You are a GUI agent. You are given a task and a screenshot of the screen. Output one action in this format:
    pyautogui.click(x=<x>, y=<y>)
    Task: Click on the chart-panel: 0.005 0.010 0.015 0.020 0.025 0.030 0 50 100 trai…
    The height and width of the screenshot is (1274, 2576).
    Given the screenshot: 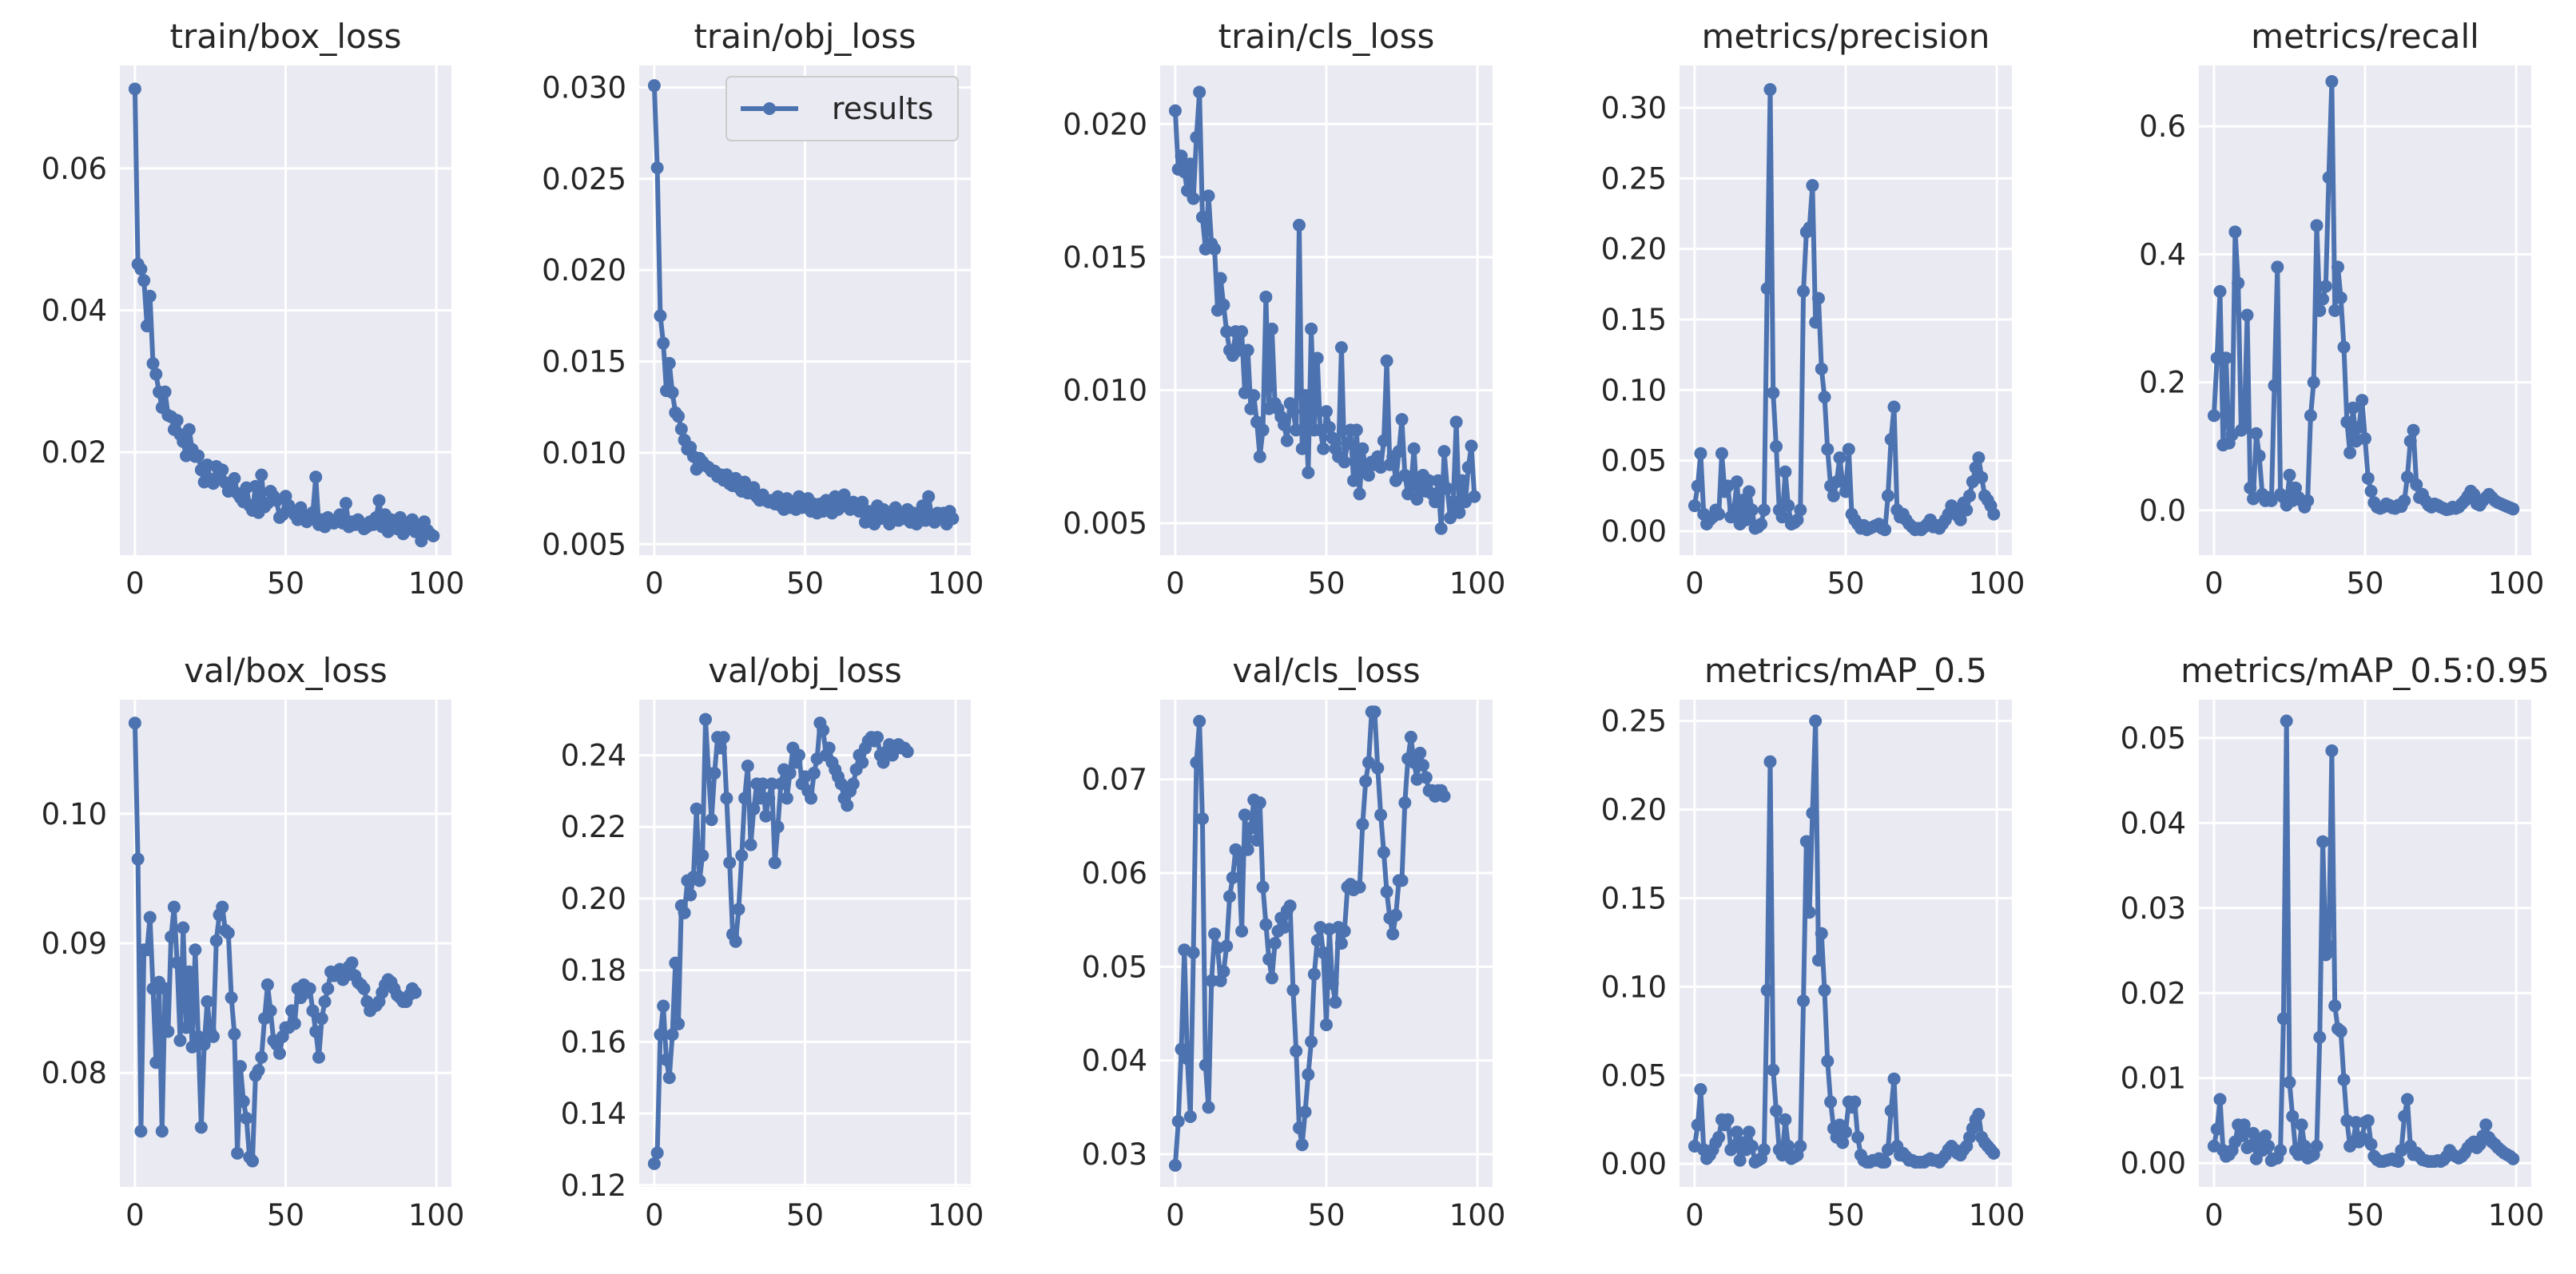 What is the action you would take?
    pyautogui.click(x=763, y=309)
    